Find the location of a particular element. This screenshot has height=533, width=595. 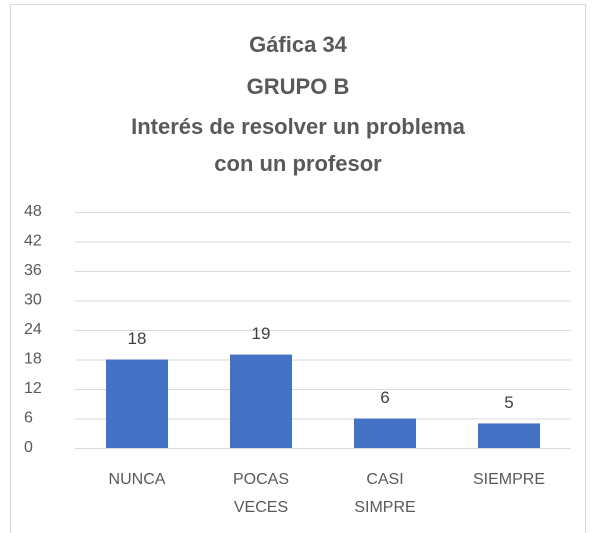

y-tick-label: 6 is located at coordinates (28, 418).